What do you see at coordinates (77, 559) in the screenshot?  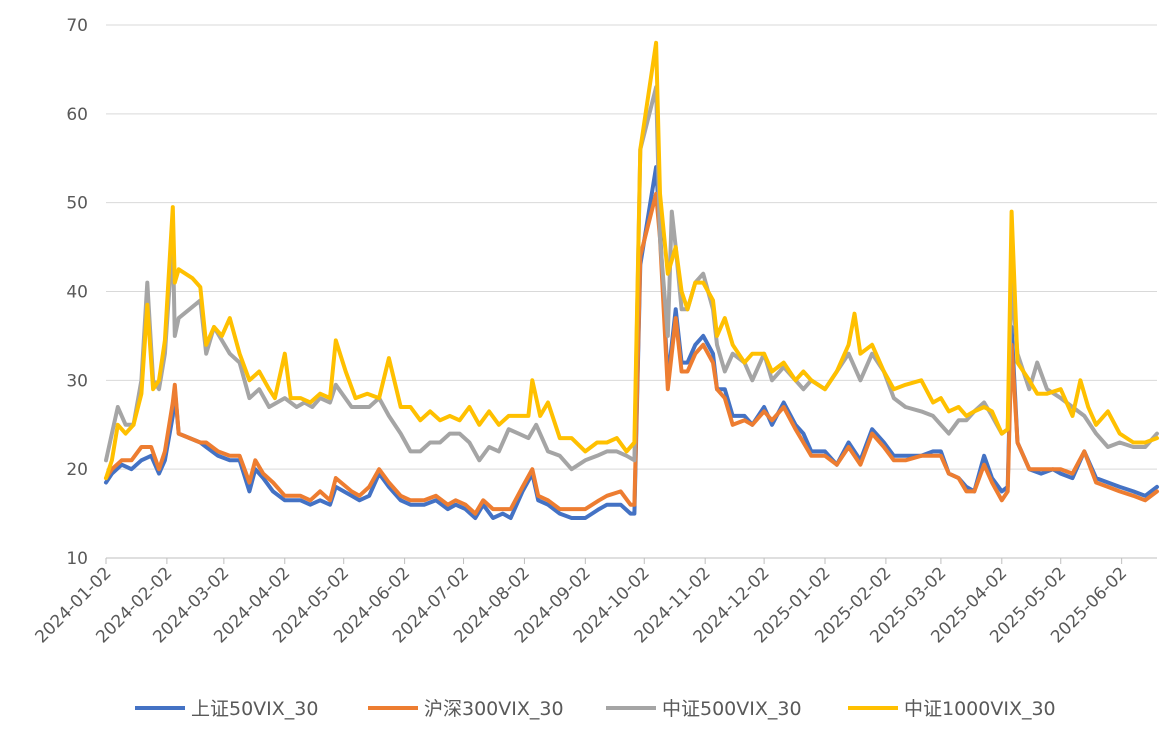 I see `y-tick-label: 10` at bounding box center [77, 559].